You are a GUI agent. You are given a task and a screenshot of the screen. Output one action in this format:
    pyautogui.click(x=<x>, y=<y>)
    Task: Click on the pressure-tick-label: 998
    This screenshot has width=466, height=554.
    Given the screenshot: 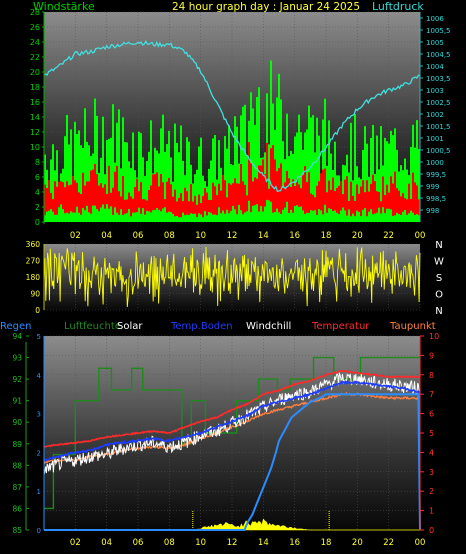 What is the action you would take?
    pyautogui.click(x=432, y=211)
    